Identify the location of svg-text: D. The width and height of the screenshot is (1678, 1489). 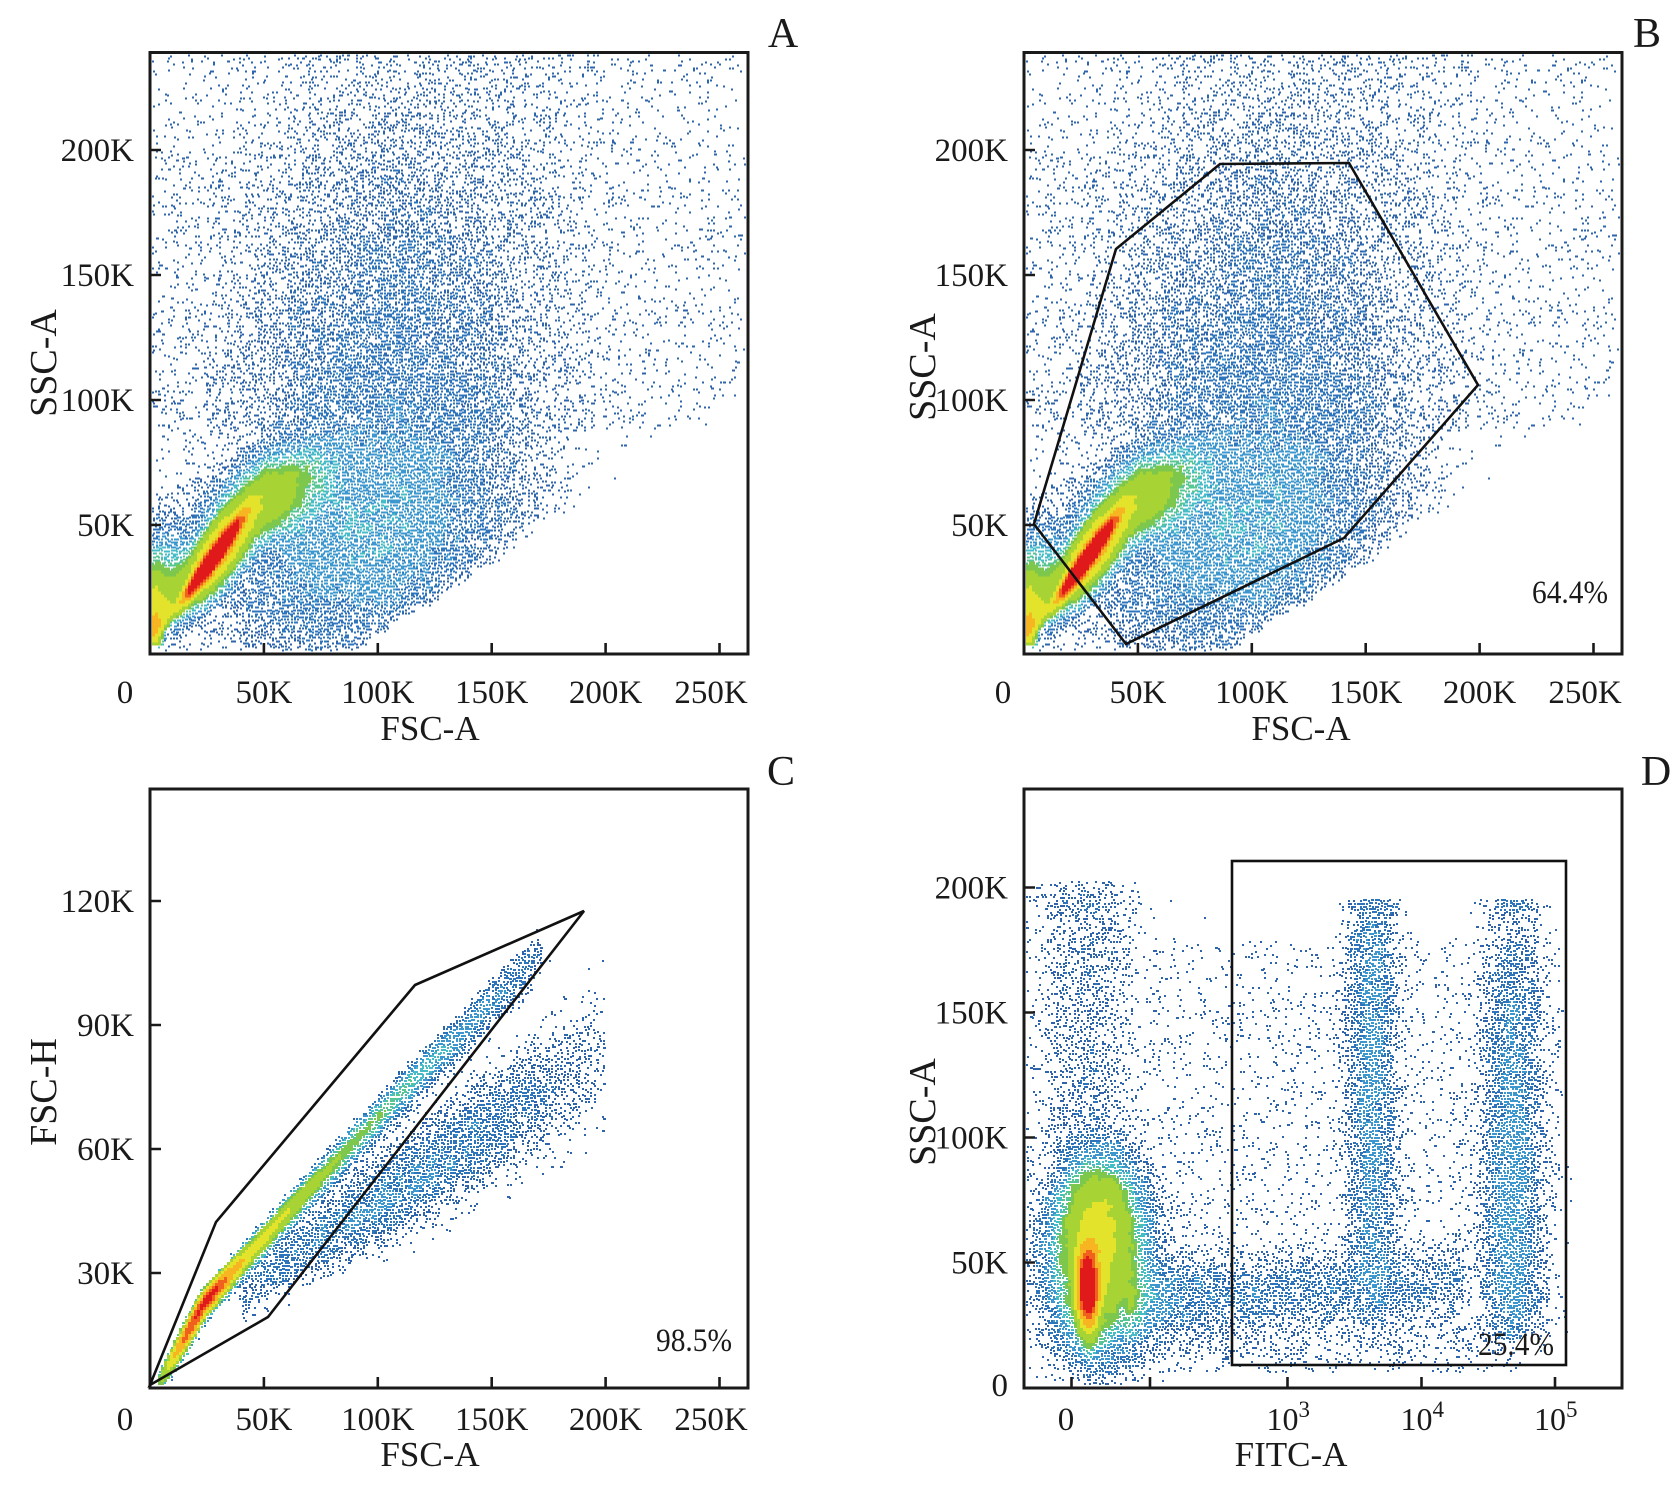
(1656, 772).